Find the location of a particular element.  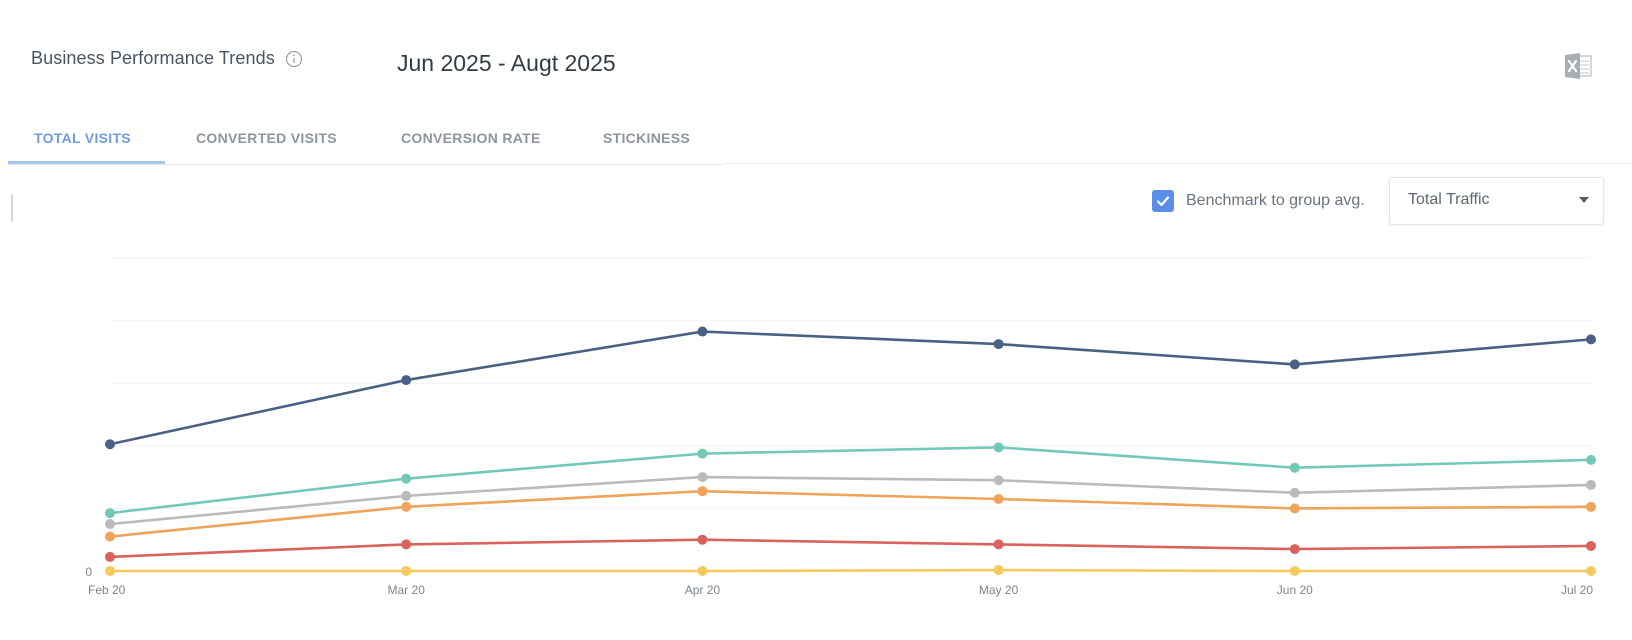

left-divider is located at coordinates (12, 208).